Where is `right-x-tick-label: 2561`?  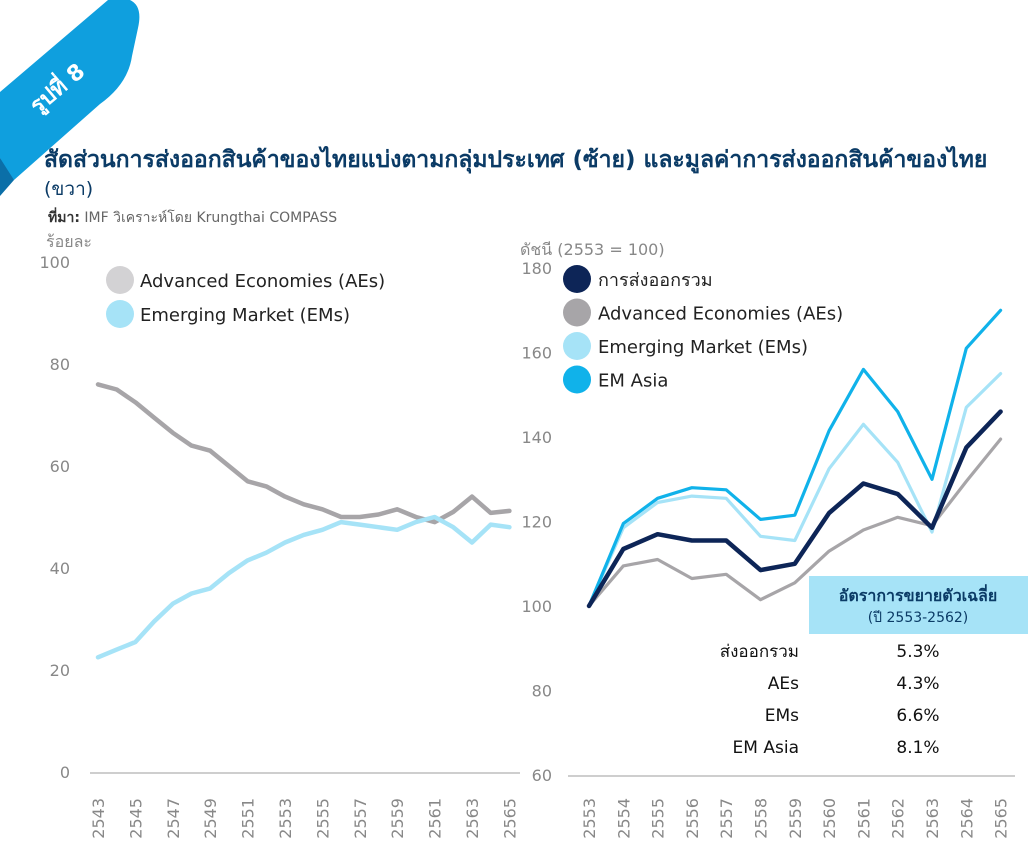 right-x-tick-label: 2561 is located at coordinates (863, 818).